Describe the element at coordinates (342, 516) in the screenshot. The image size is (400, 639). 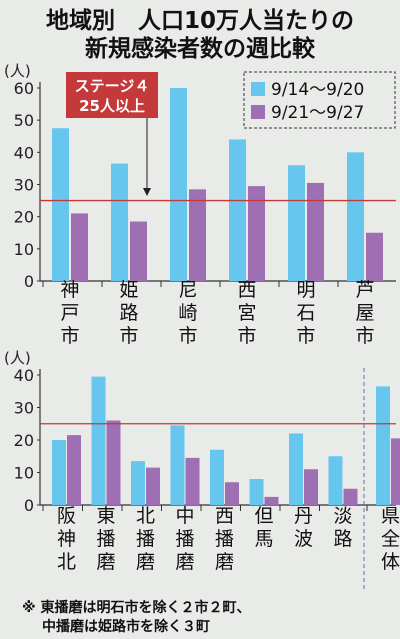
I see `category-label: 淡` at that location.